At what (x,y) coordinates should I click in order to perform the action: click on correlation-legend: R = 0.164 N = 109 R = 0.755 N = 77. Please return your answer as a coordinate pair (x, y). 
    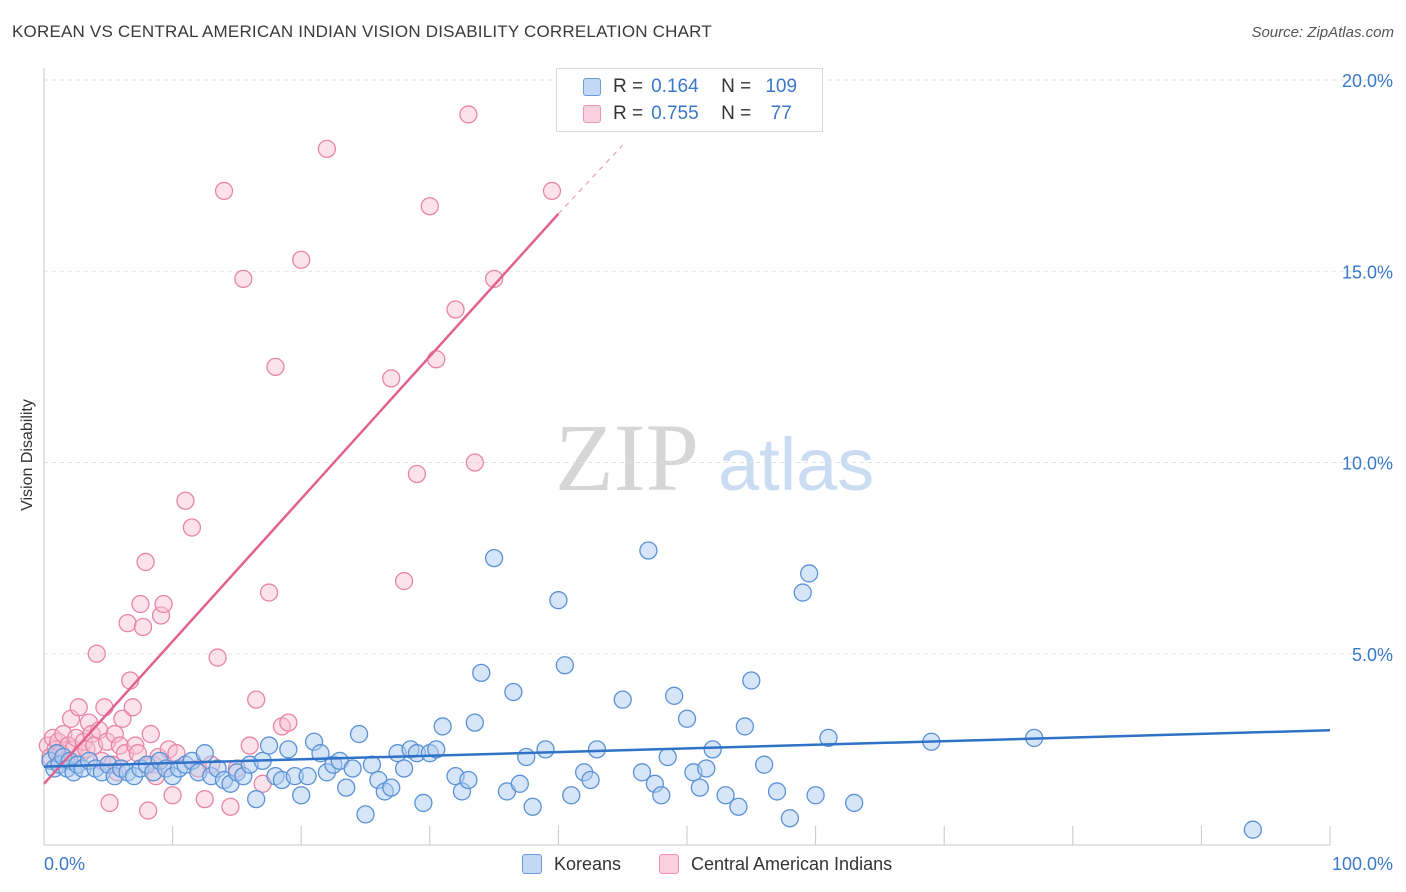
    Looking at the image, I should click on (689, 100).